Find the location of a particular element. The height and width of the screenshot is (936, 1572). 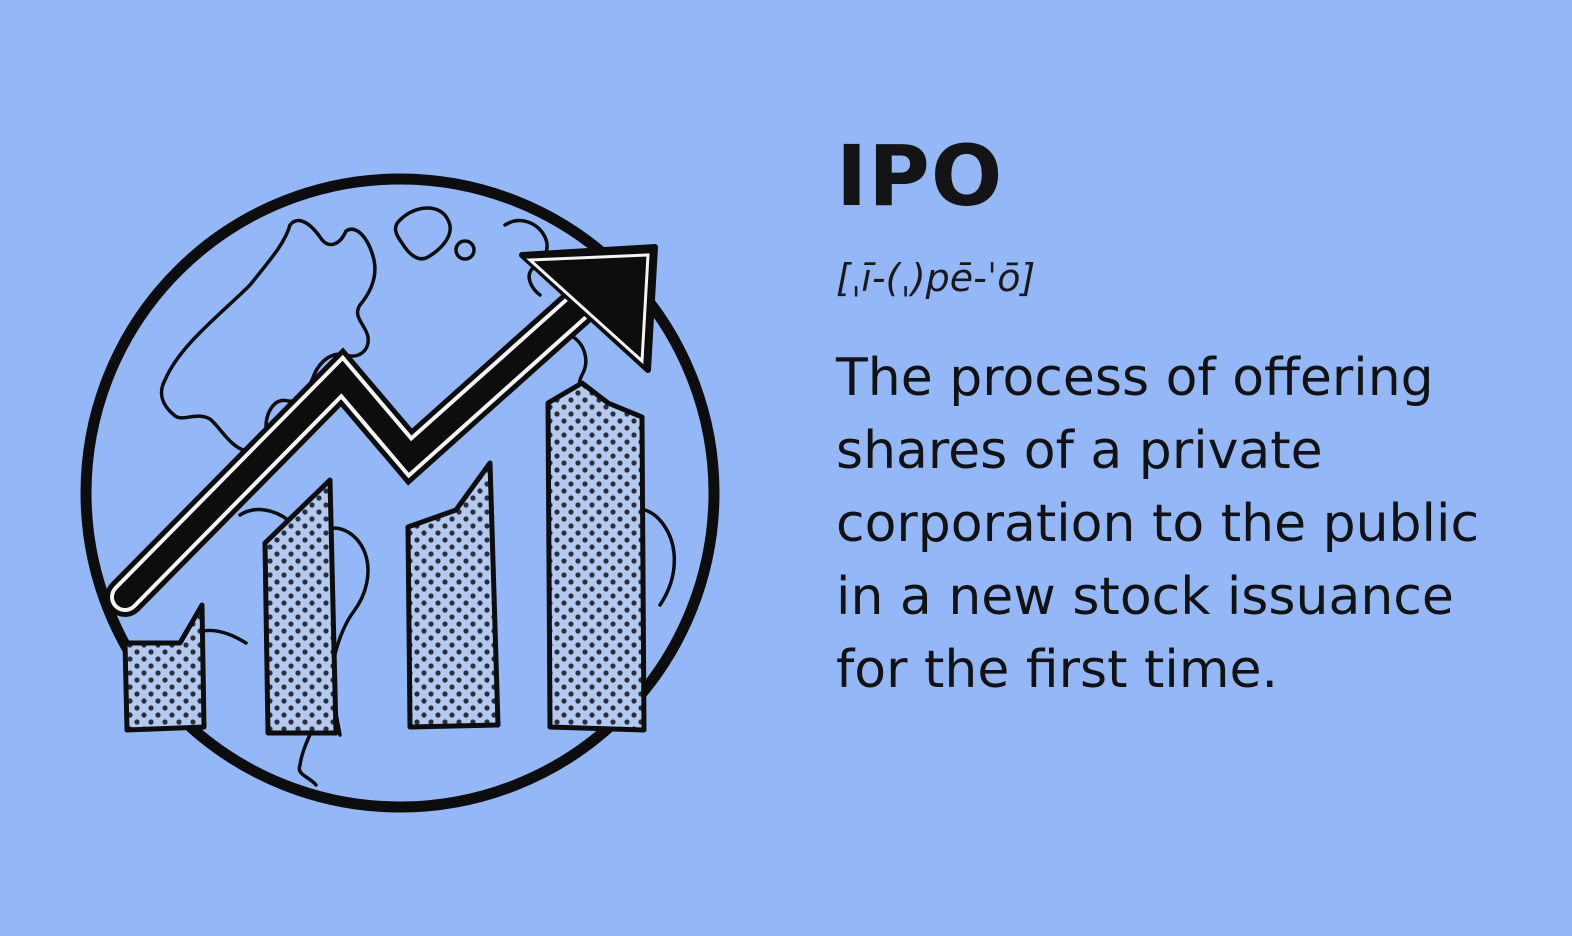

bar-chart-icon is located at coordinates (384, 558).